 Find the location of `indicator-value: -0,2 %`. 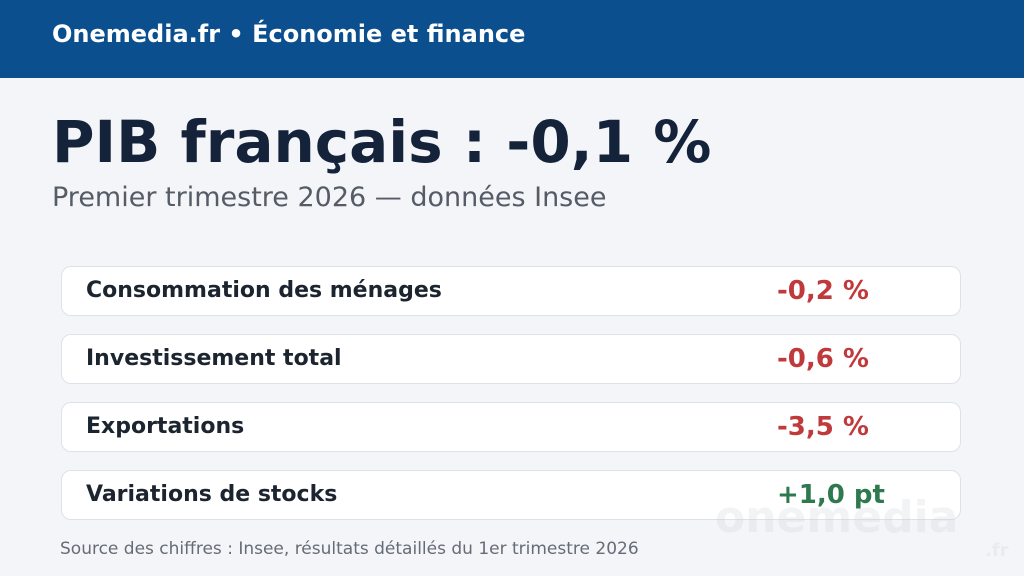

indicator-value: -0,2 % is located at coordinates (823, 291).